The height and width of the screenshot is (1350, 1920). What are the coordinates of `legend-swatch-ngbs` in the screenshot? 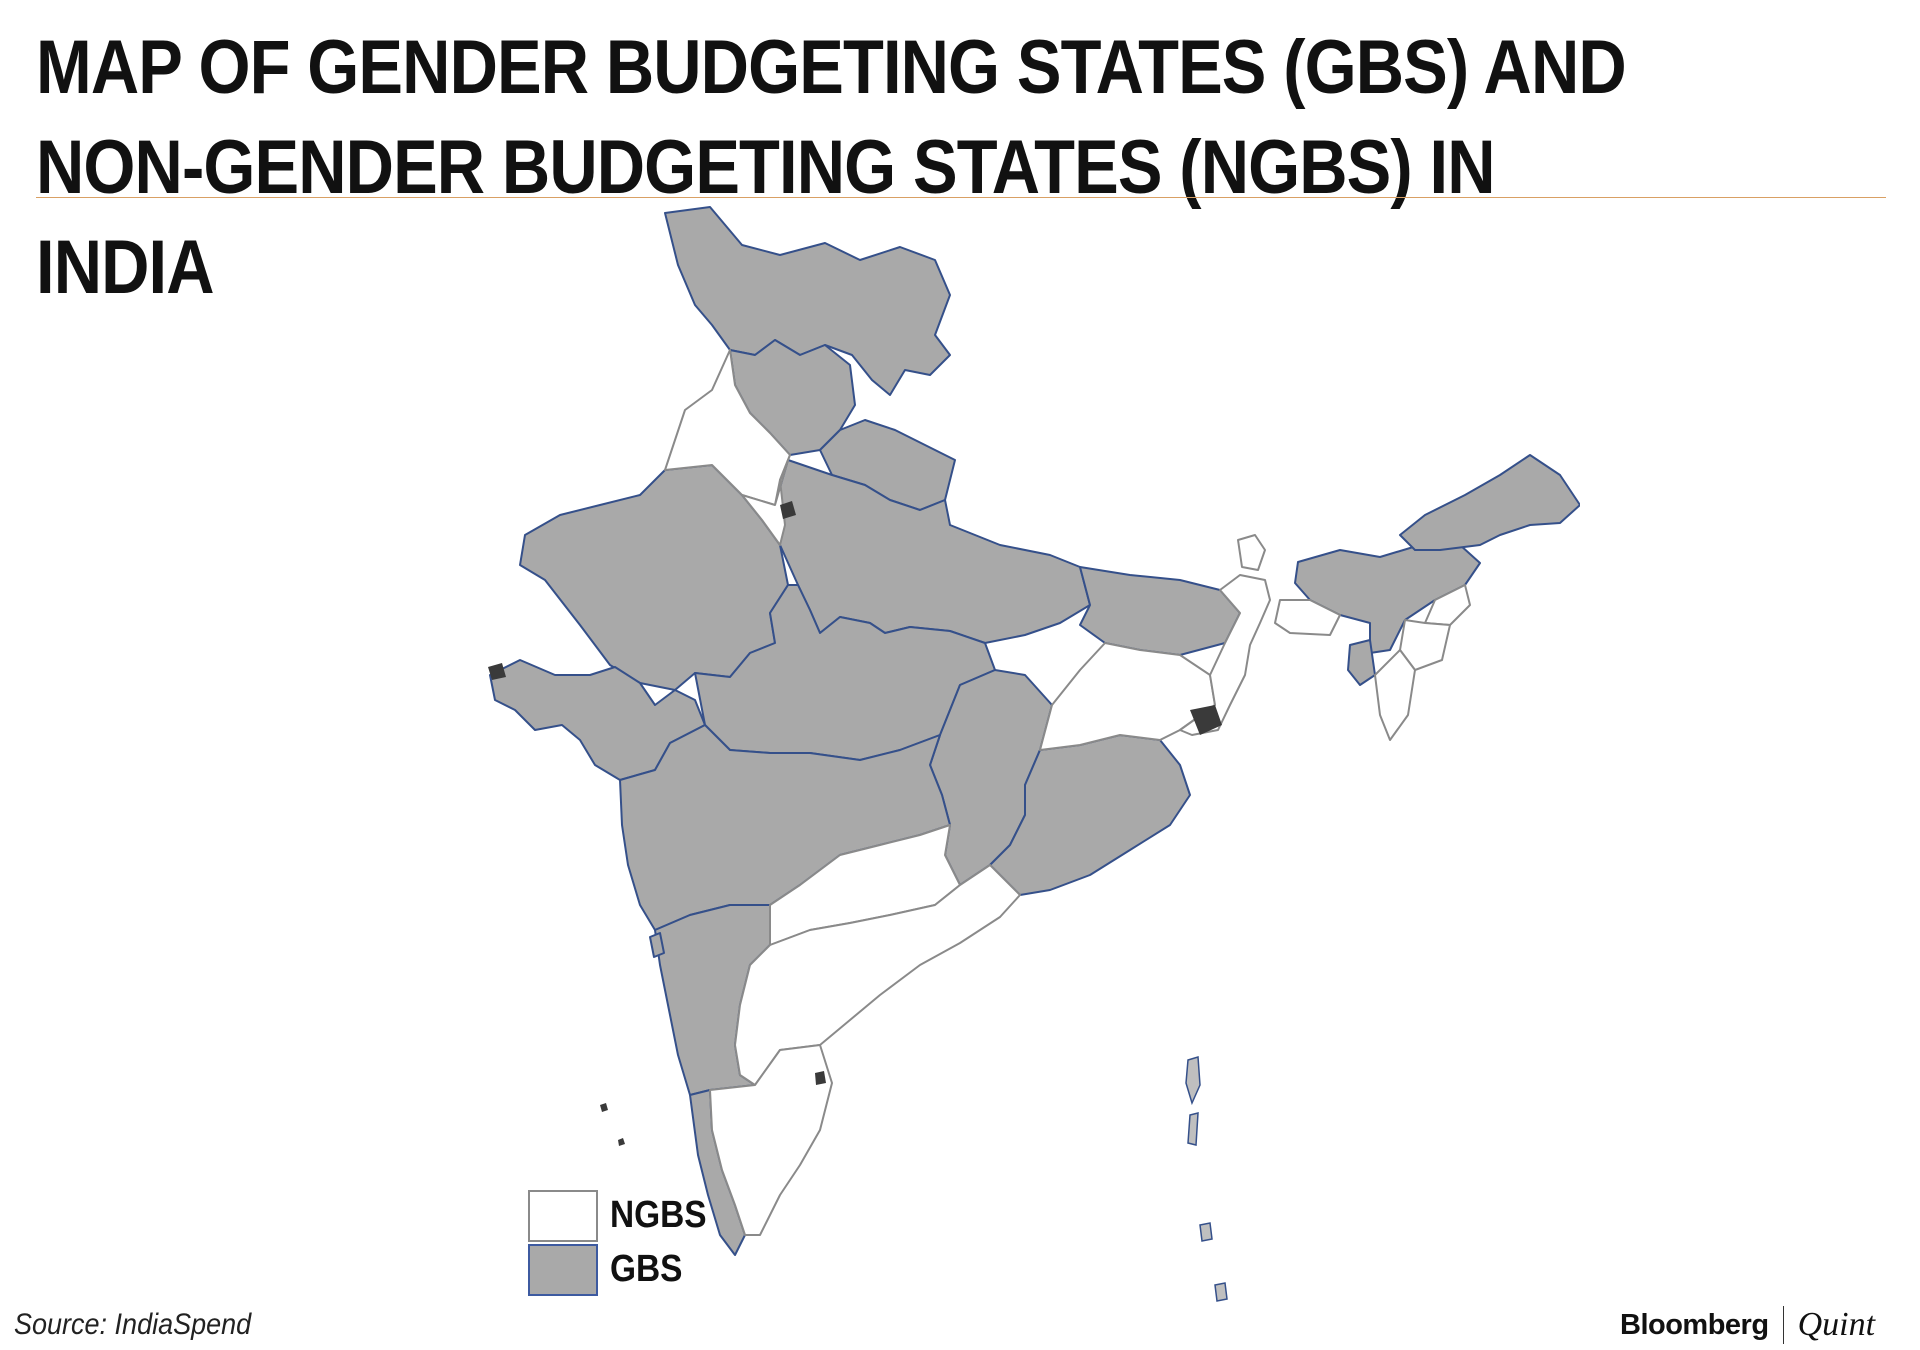 It's located at (563, 1216).